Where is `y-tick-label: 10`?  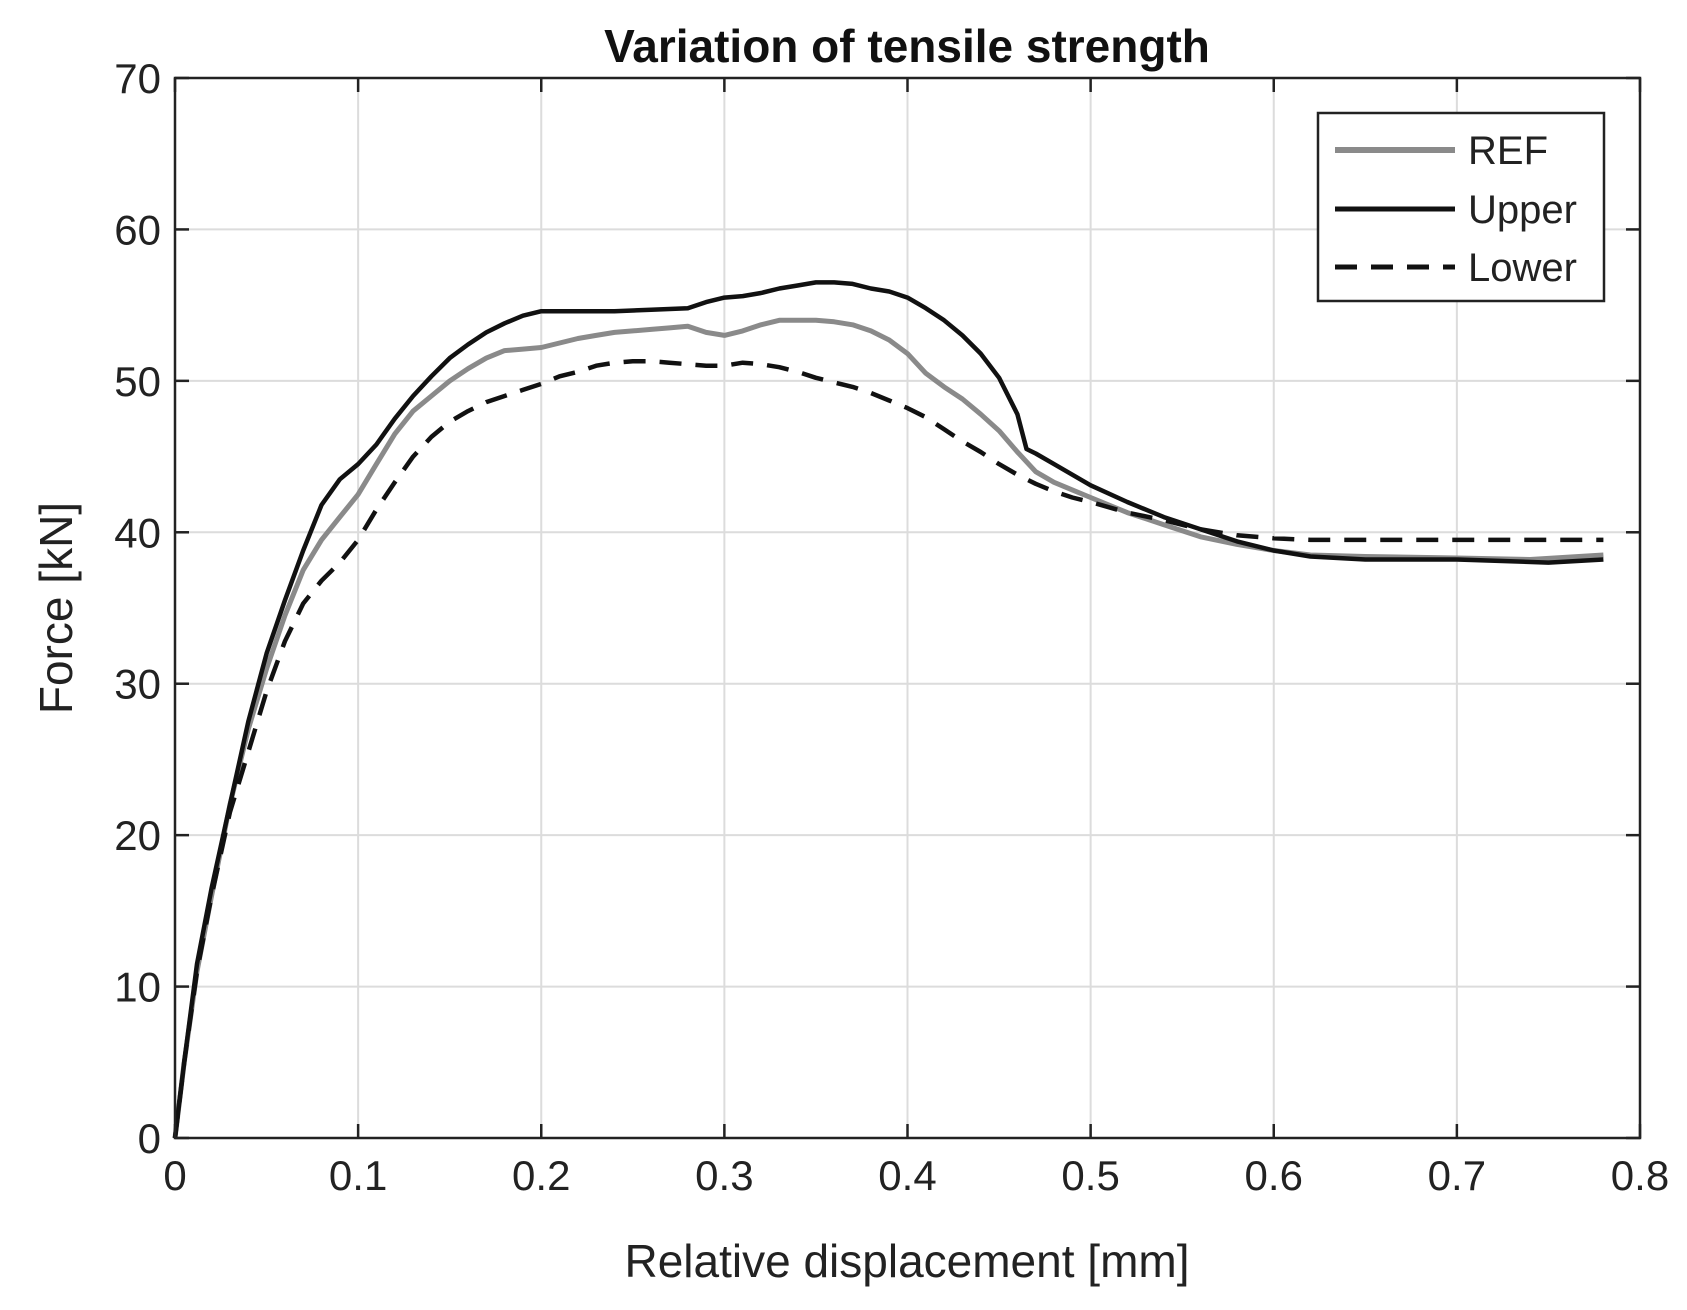
y-tick-label: 10 is located at coordinates (137, 987).